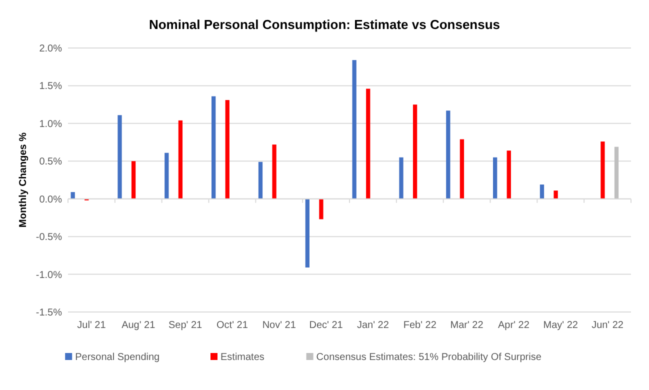 This screenshot has height=390, width=649. Describe the element at coordinates (50, 200) in the screenshot. I see `y-tick-label: 0.0%` at that location.